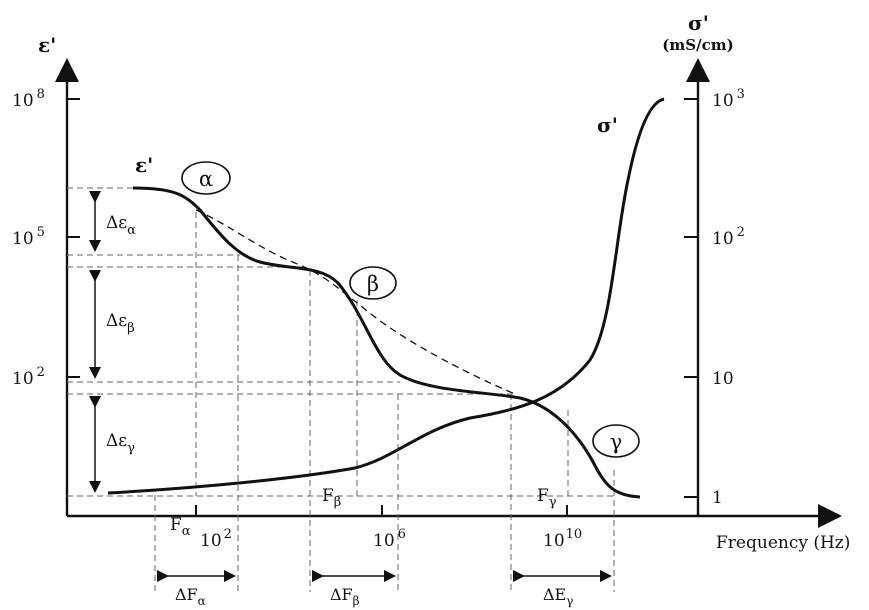 This screenshot has height=610, width=869. I want to click on epsilon-curve-label: ε', so click(144, 165).